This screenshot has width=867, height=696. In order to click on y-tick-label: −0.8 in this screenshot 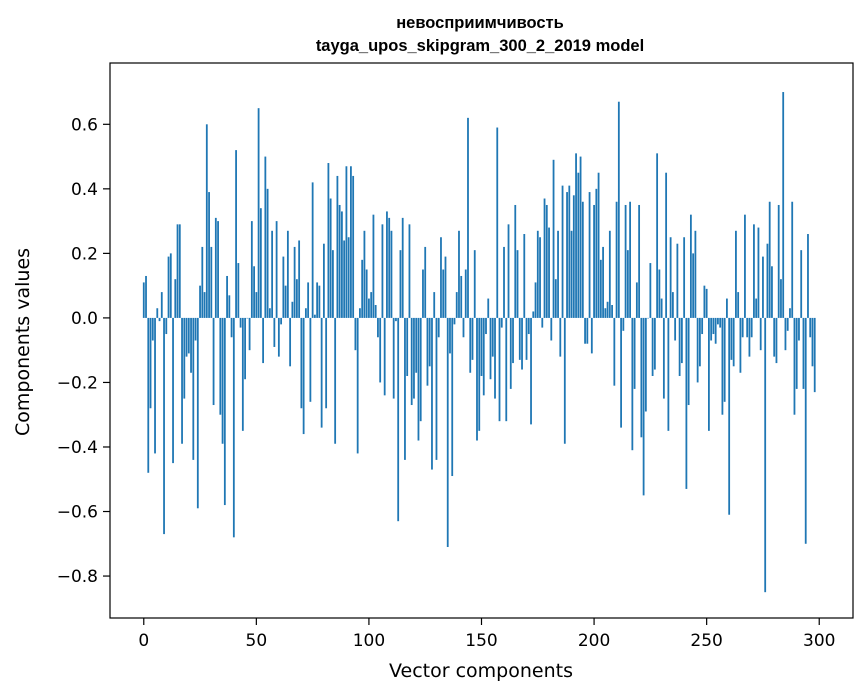, I will do `click(77, 577)`.